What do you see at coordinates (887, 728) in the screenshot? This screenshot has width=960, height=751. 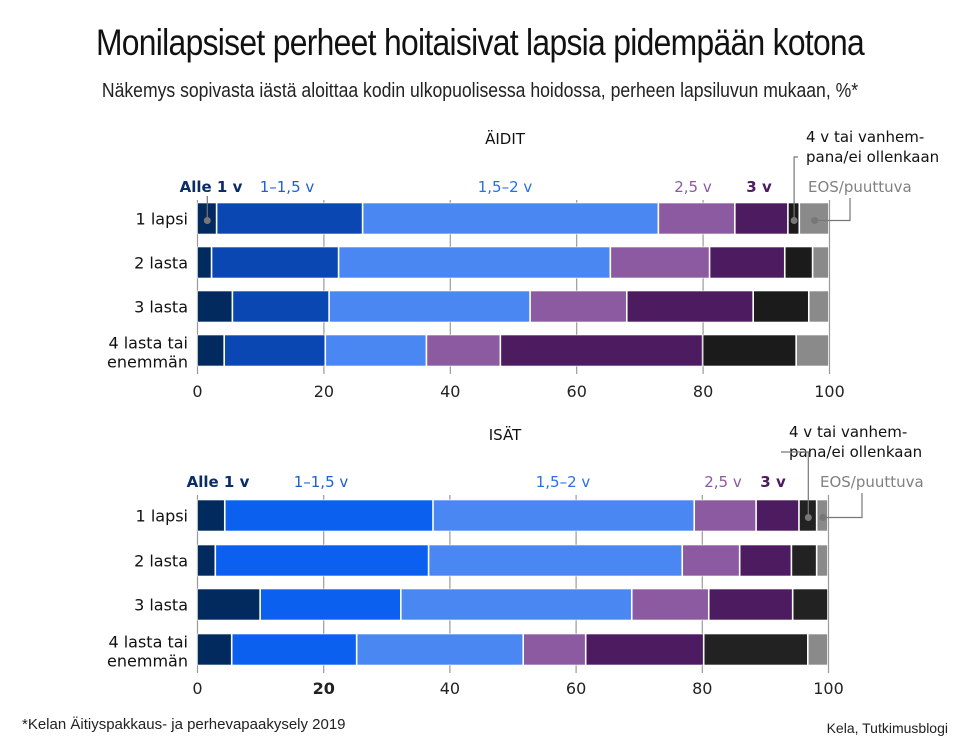 I see `source-credit: Kela, Tutkimusblogi` at bounding box center [887, 728].